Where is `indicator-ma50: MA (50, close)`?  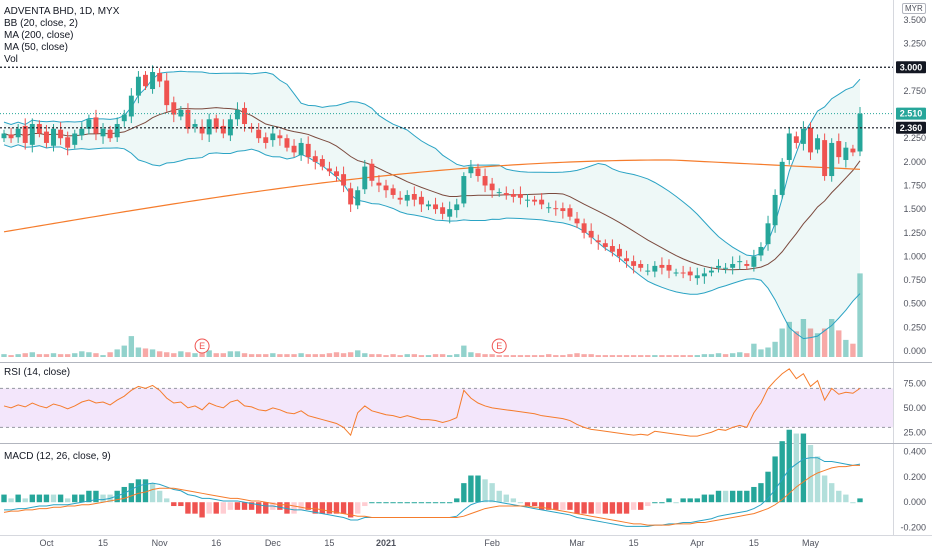 indicator-ma50: MA (50, close) is located at coordinates (36, 47).